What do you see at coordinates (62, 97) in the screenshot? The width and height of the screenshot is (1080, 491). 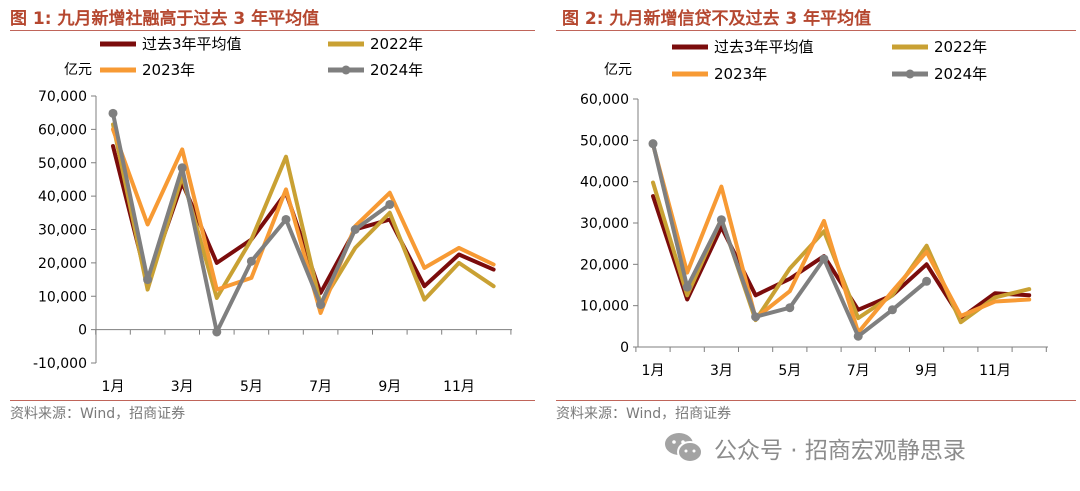 I see `y-tick-label: 70,000` at bounding box center [62, 97].